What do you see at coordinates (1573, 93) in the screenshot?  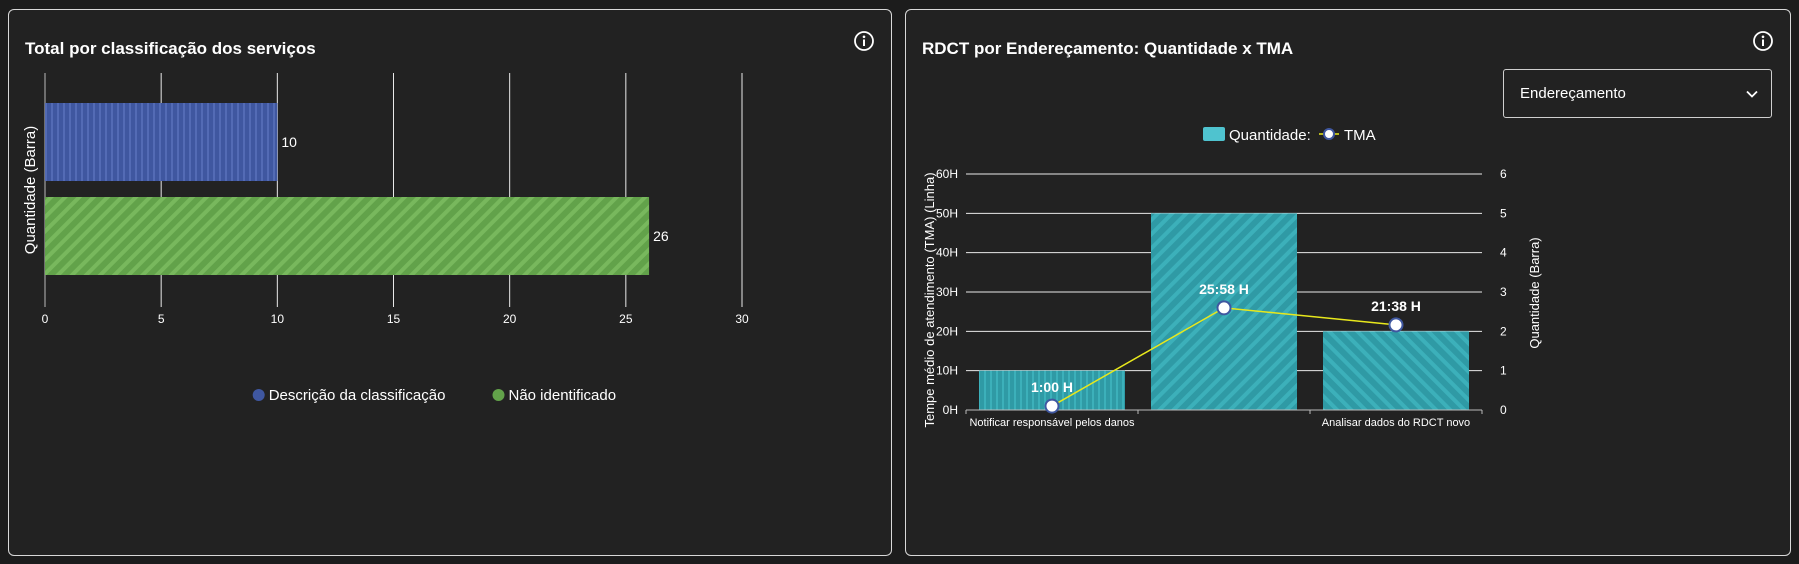 I see `dropdown-selected-value: Endereçamento` at bounding box center [1573, 93].